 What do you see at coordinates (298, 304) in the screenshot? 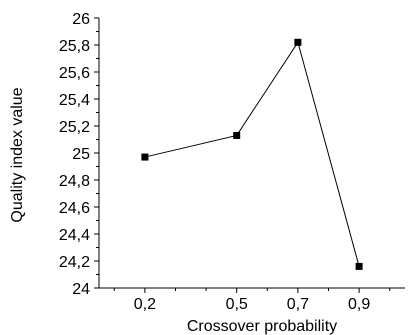
I see `x-tick-label: 0,7` at bounding box center [298, 304].